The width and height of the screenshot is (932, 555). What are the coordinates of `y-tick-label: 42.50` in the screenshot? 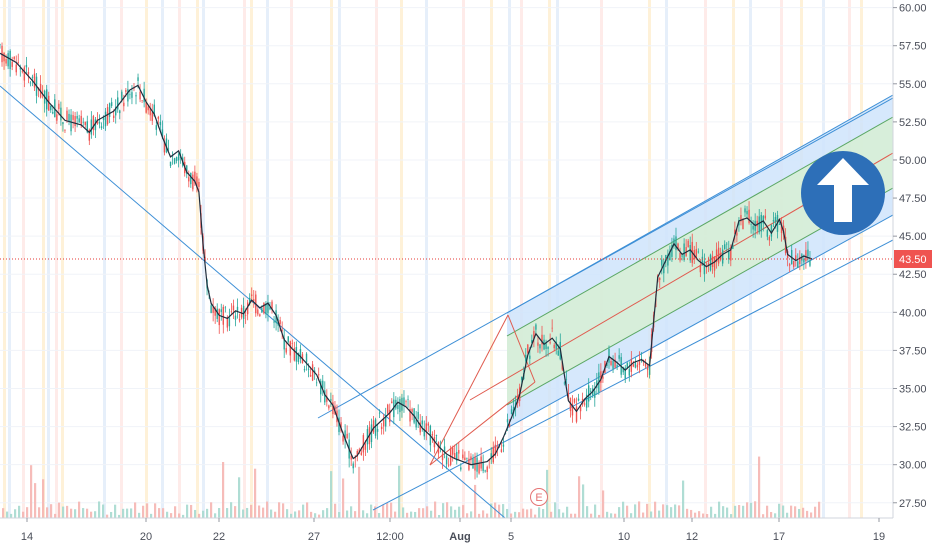 It's located at (913, 275).